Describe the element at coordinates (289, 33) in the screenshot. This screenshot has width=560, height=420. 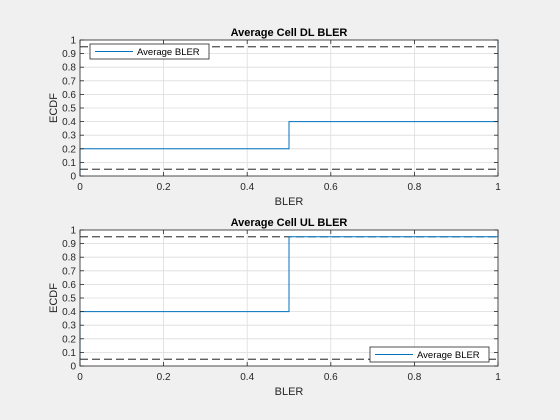
I see `chart-title: Average Cell DL BLER` at that location.